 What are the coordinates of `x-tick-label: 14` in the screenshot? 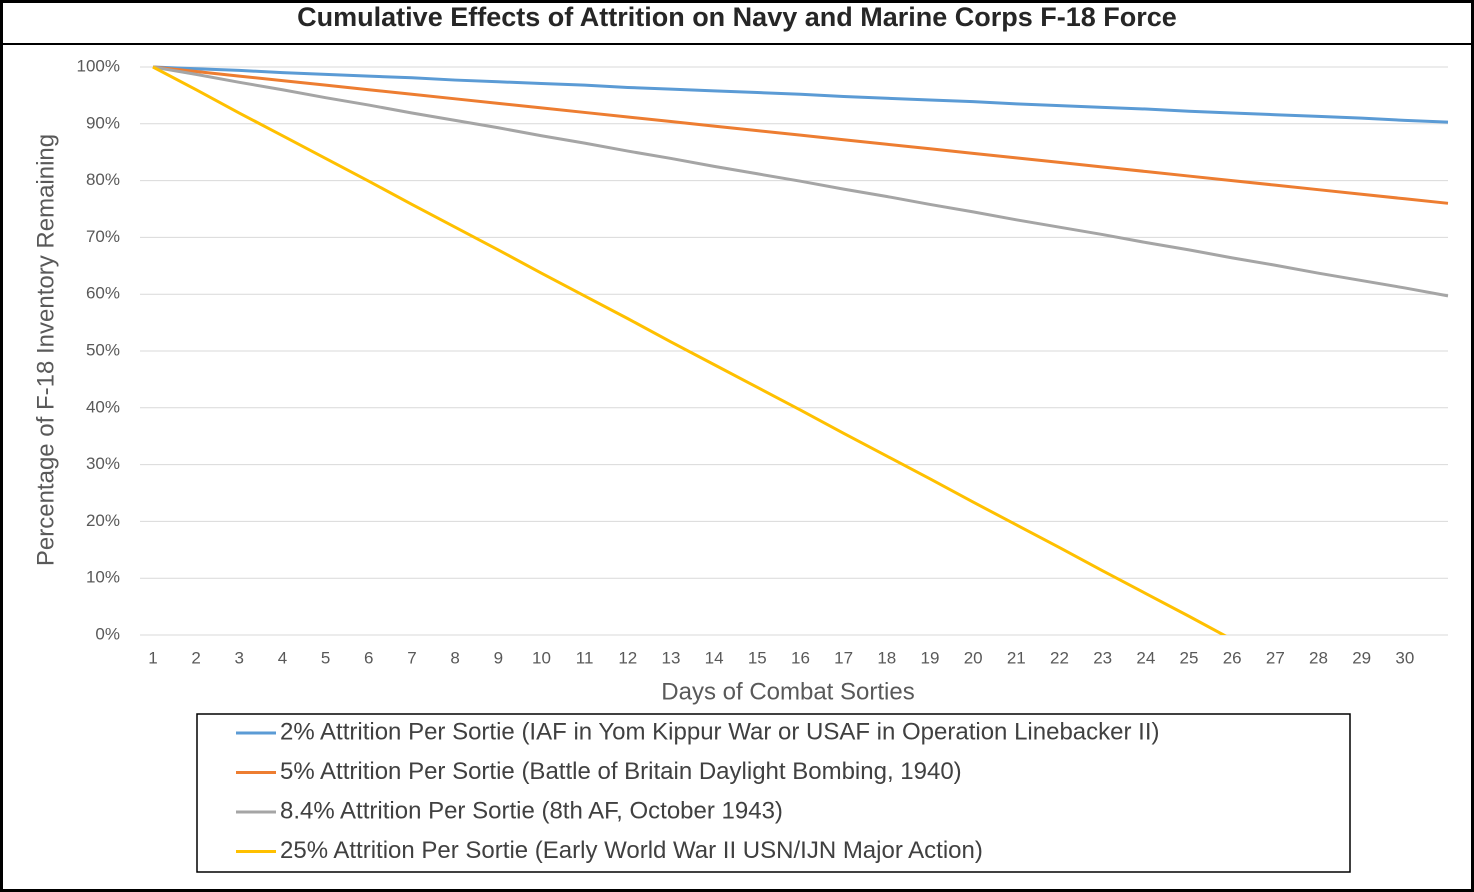 It's located at (714, 657).